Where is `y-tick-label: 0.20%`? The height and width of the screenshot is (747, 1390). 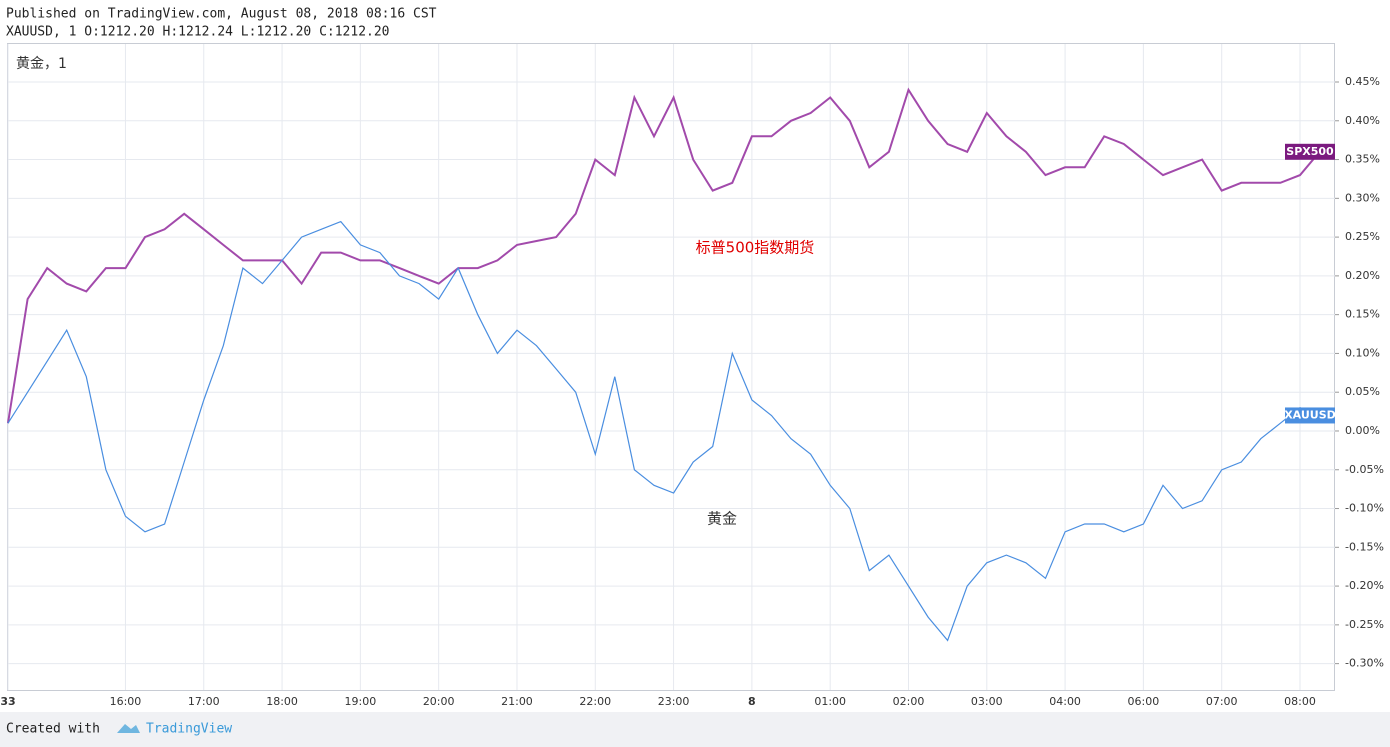
y-tick-label: 0.20% is located at coordinates (1362, 275).